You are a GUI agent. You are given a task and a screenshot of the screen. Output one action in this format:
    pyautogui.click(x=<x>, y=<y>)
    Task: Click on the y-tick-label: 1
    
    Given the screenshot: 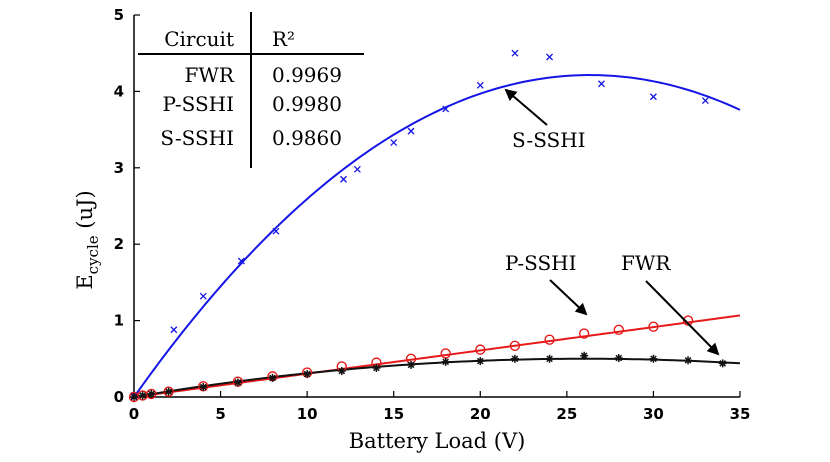 What is the action you would take?
    pyautogui.click(x=119, y=321)
    